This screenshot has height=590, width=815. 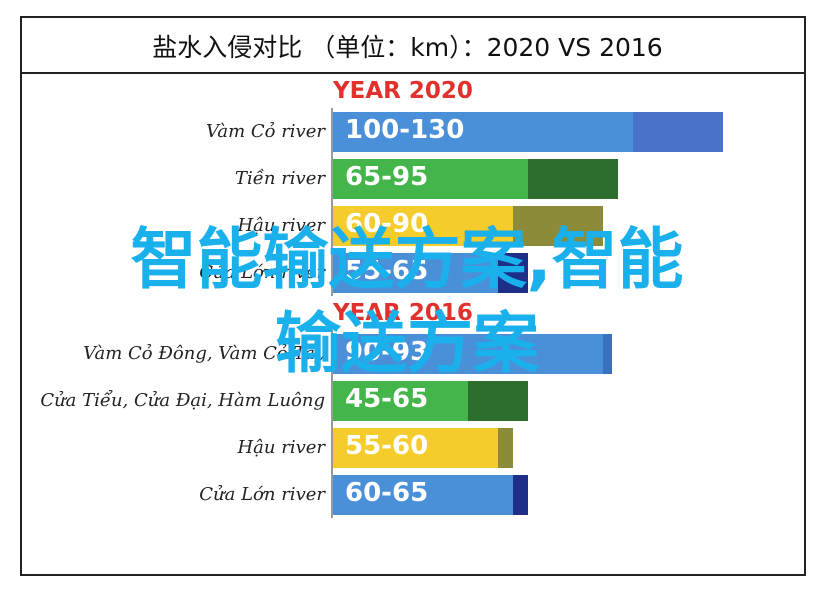 What do you see at coordinates (265, 131) in the screenshot?
I see `river-label: Vàm Cỏ river` at bounding box center [265, 131].